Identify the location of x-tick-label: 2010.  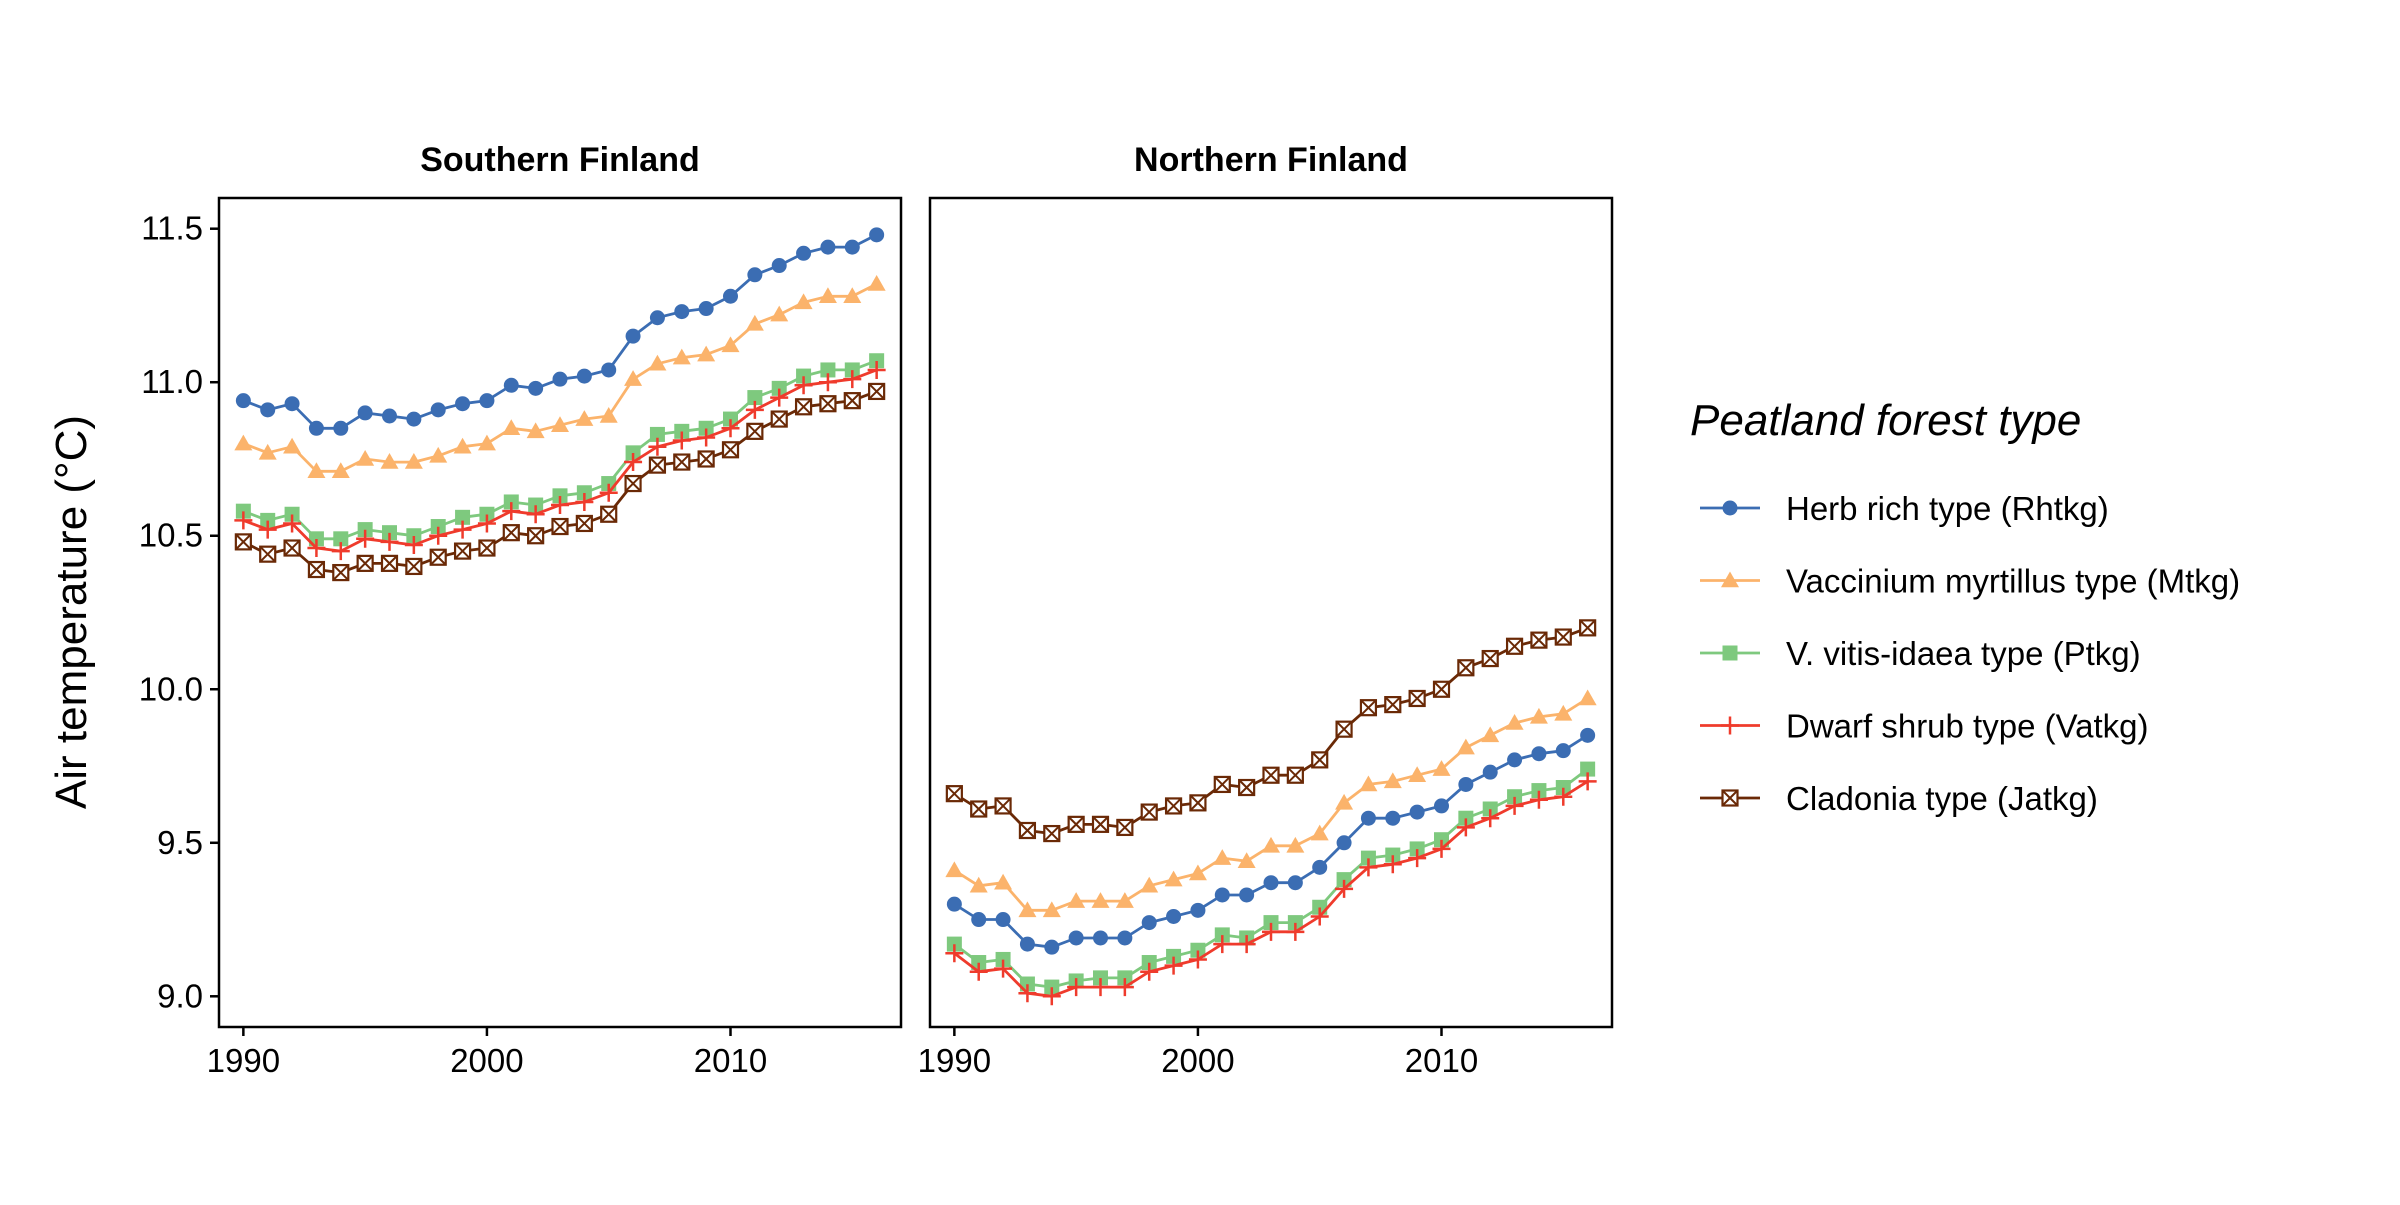
(730, 1060).